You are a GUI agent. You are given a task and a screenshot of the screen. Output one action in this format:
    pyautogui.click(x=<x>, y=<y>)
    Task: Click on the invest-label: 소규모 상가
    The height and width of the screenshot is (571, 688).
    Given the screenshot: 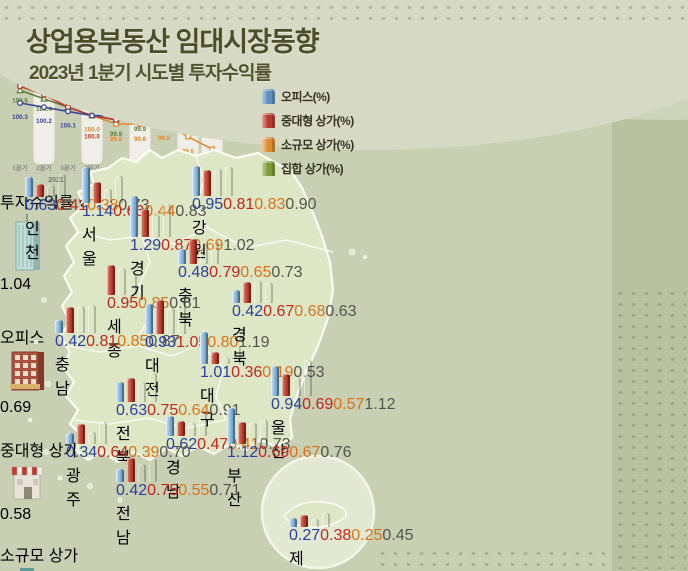 What is the action you would take?
    pyautogui.click(x=39, y=556)
    